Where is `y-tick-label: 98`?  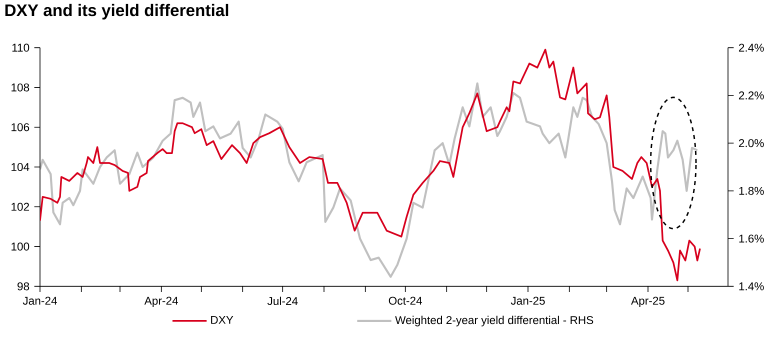 y-tick-label: 98 is located at coordinates (24, 286).